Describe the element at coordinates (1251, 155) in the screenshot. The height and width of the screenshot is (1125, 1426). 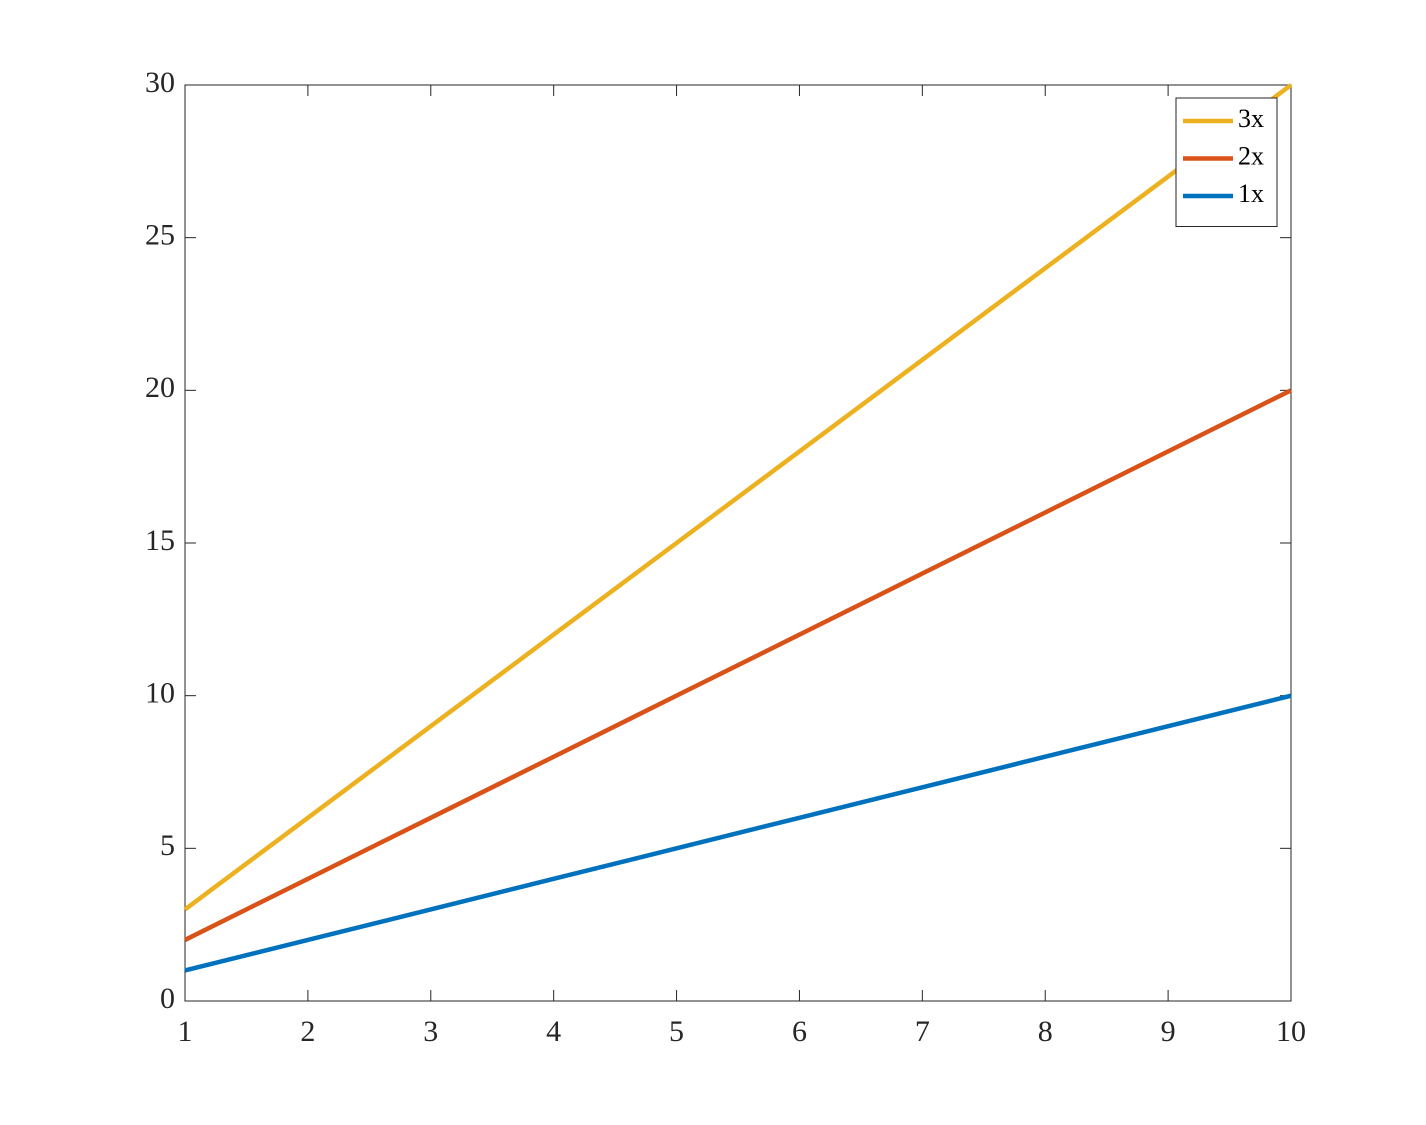
I see `legend-label: 2x` at that location.